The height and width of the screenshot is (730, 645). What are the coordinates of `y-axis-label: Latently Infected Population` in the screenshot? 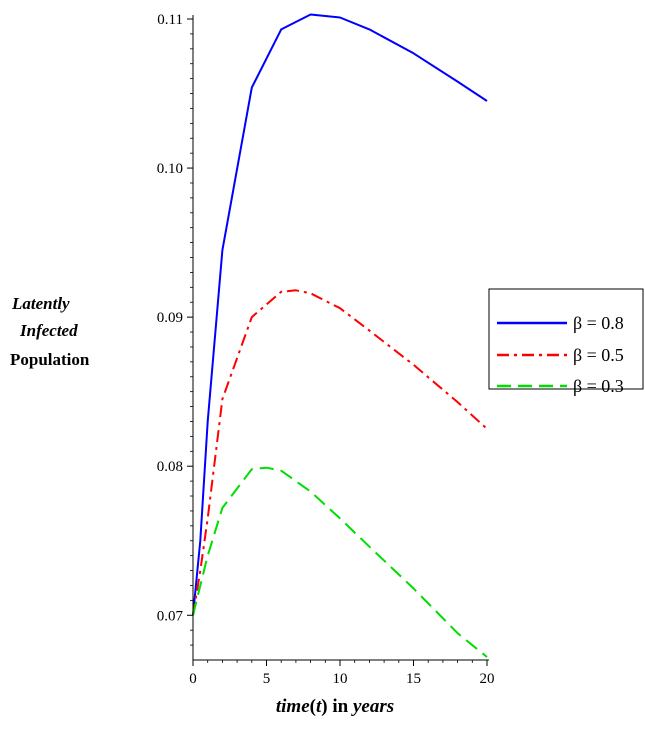 It's located at (50, 331).